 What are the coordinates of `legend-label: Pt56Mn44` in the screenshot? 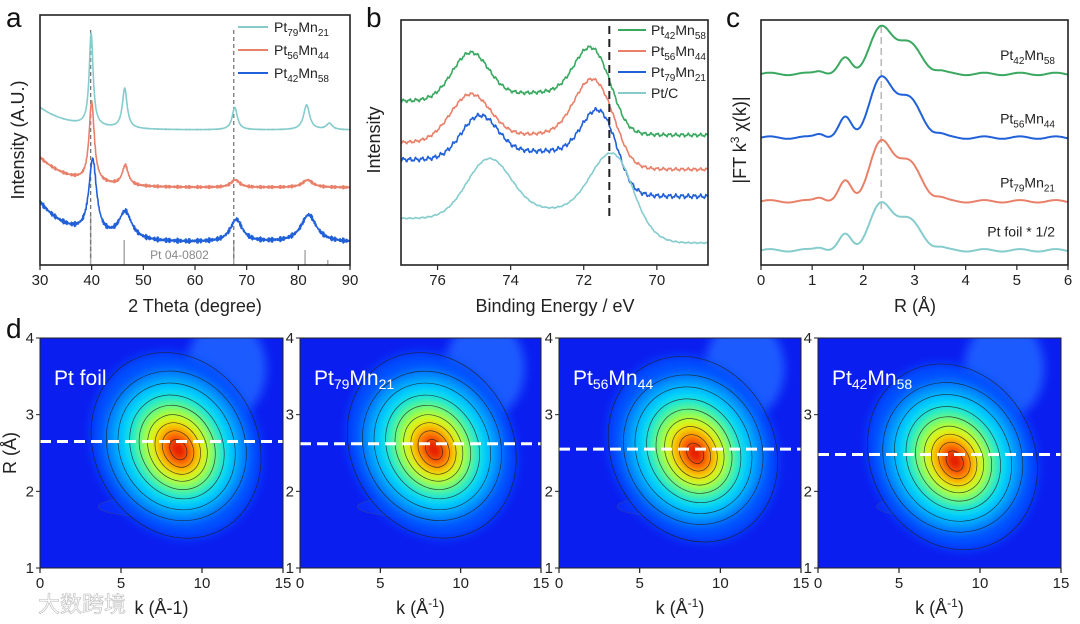 It's located at (678, 53).